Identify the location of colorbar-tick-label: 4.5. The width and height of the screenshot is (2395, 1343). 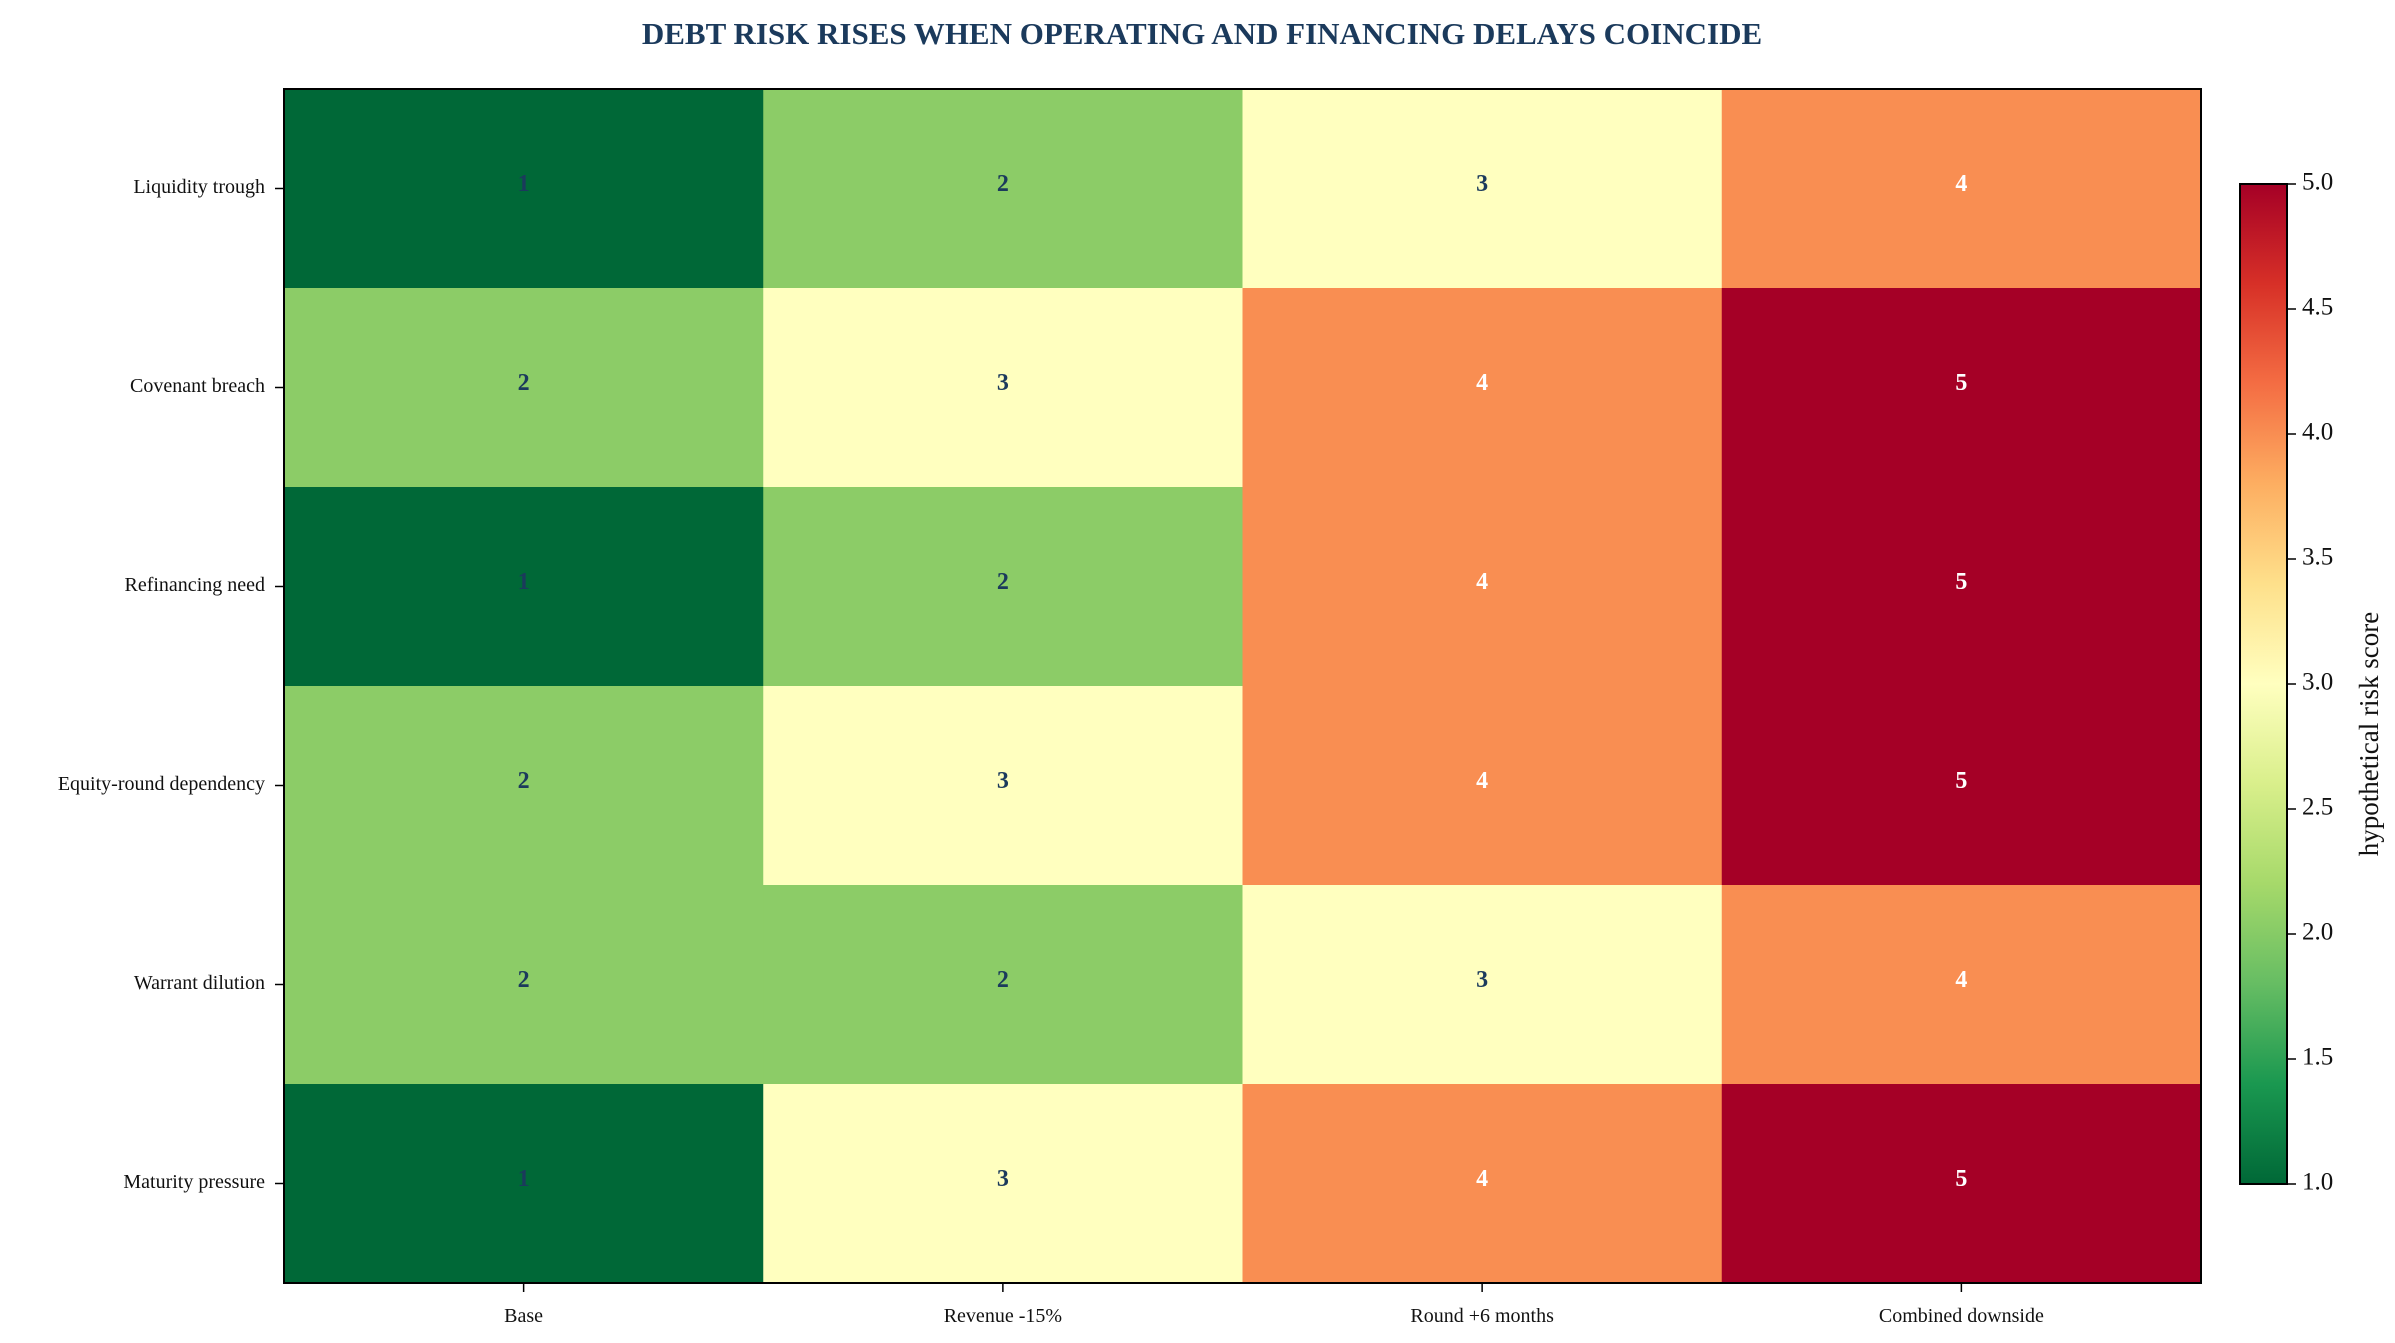
(2317, 307).